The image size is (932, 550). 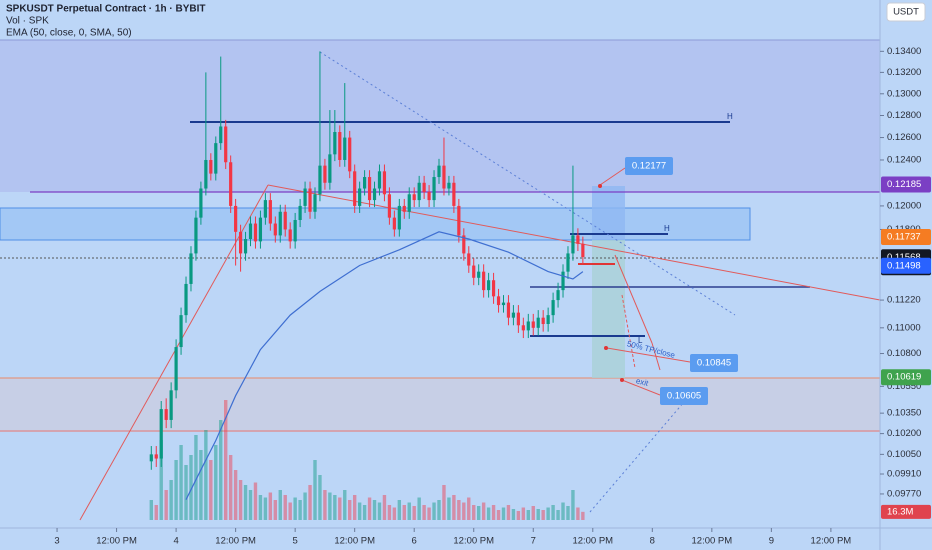 What do you see at coordinates (904, 353) in the screenshot?
I see `y-tick-label: 0.10800` at bounding box center [904, 353].